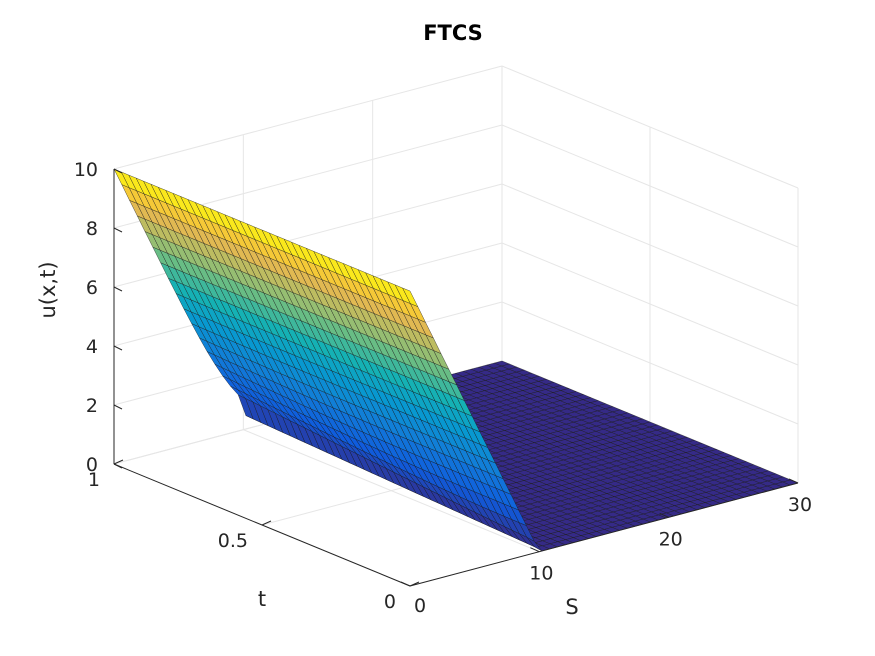 Image resolution: width=875 pixels, height=656 pixels. What do you see at coordinates (92, 347) in the screenshot?
I see `z-tick-label: 4` at bounding box center [92, 347].